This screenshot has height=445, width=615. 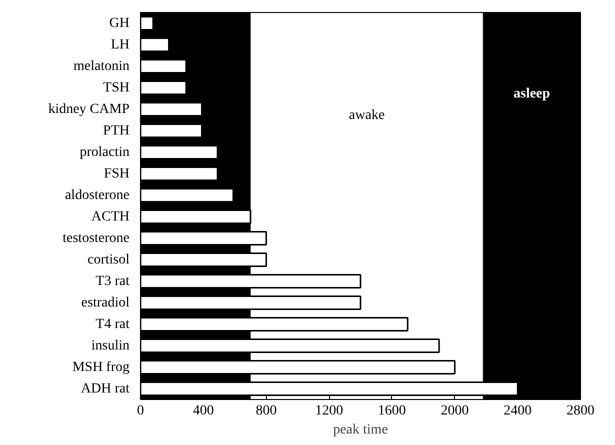 I want to click on y-tick-label: ACTH, so click(x=110, y=216).